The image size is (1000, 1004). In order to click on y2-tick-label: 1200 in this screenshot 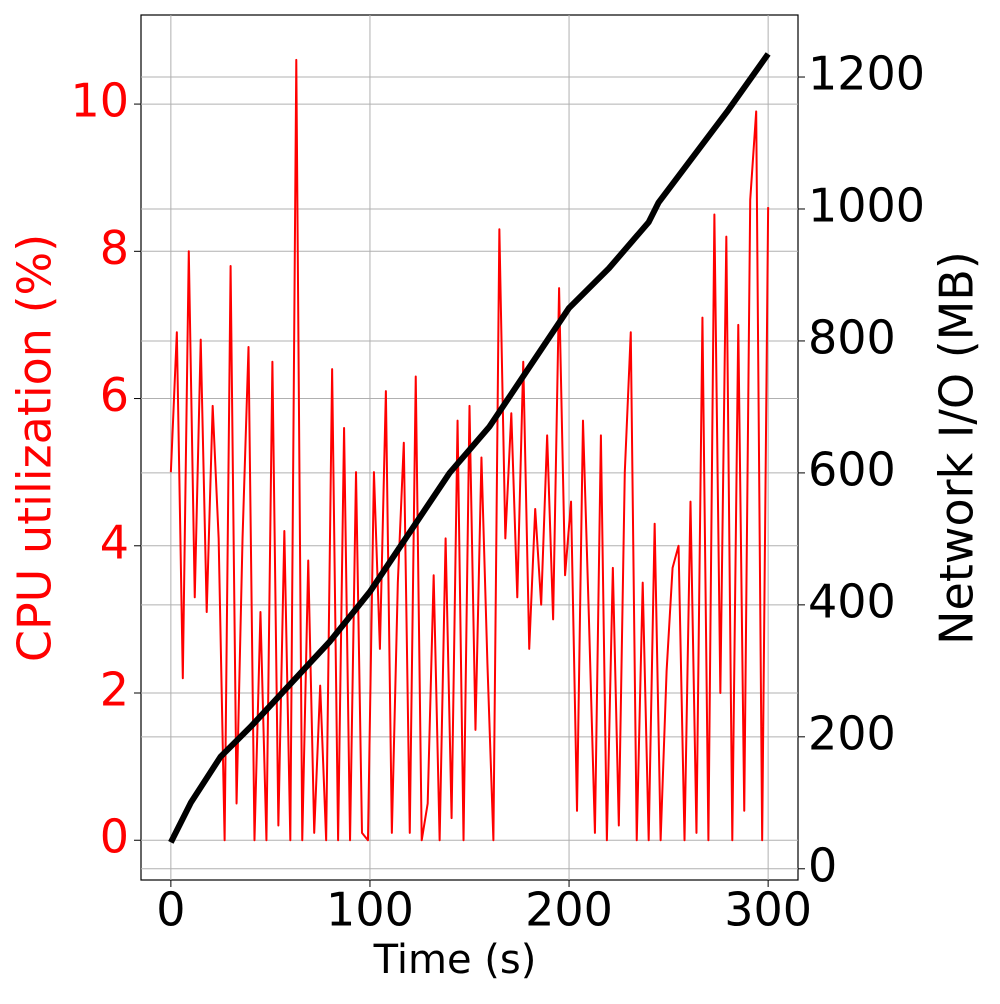, I will do `click(866, 74)`.